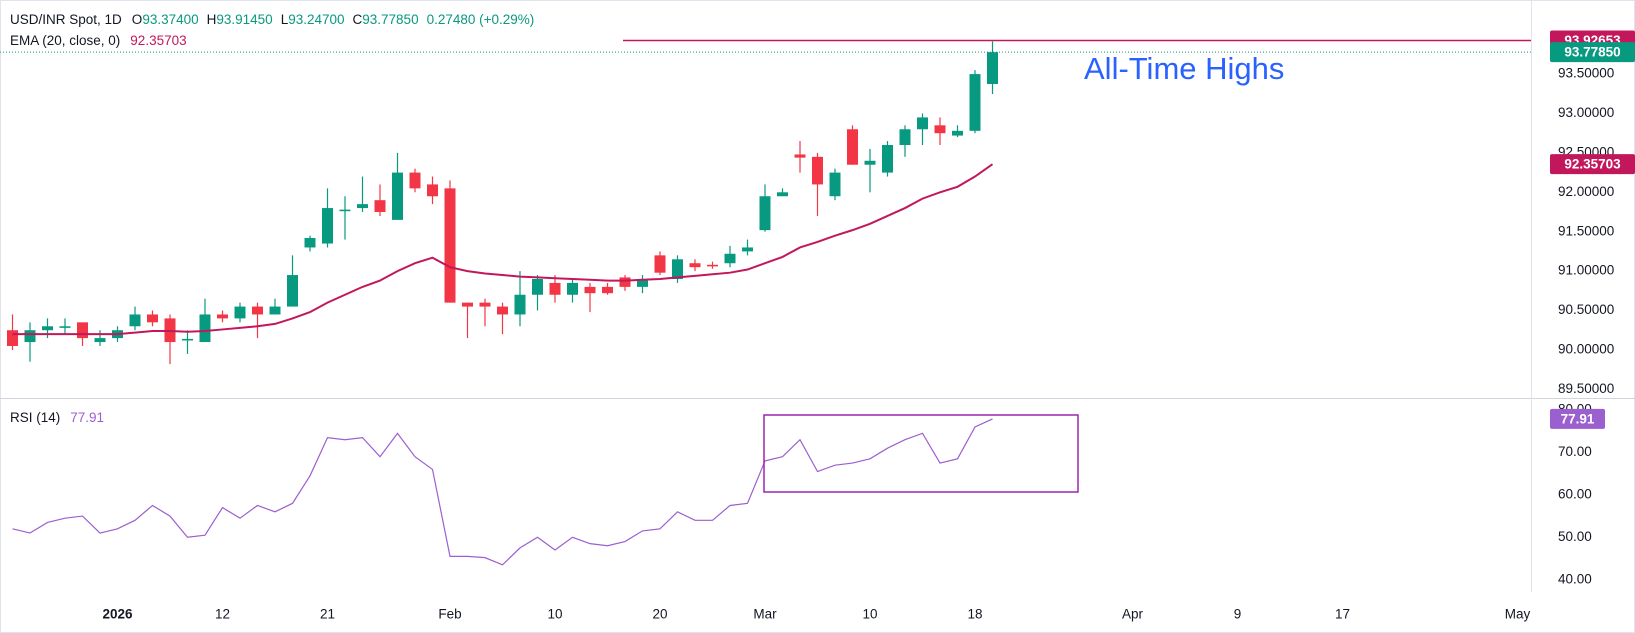 This screenshot has height=633, width=1635. Describe the element at coordinates (358, 19) in the screenshot. I see `ohlc-key: C` at that location.